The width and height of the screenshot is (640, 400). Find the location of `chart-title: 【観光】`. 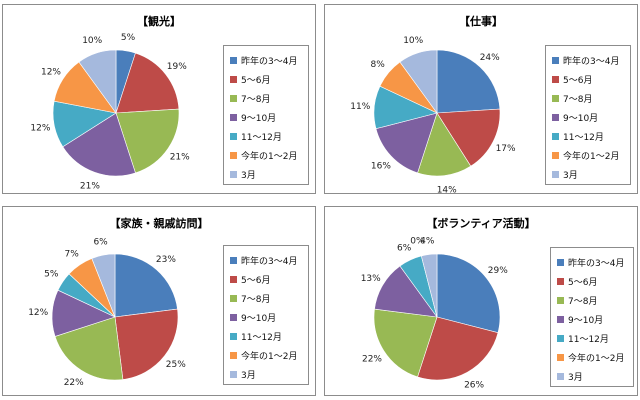

chart-title: 【観光】 is located at coordinates (159, 21).